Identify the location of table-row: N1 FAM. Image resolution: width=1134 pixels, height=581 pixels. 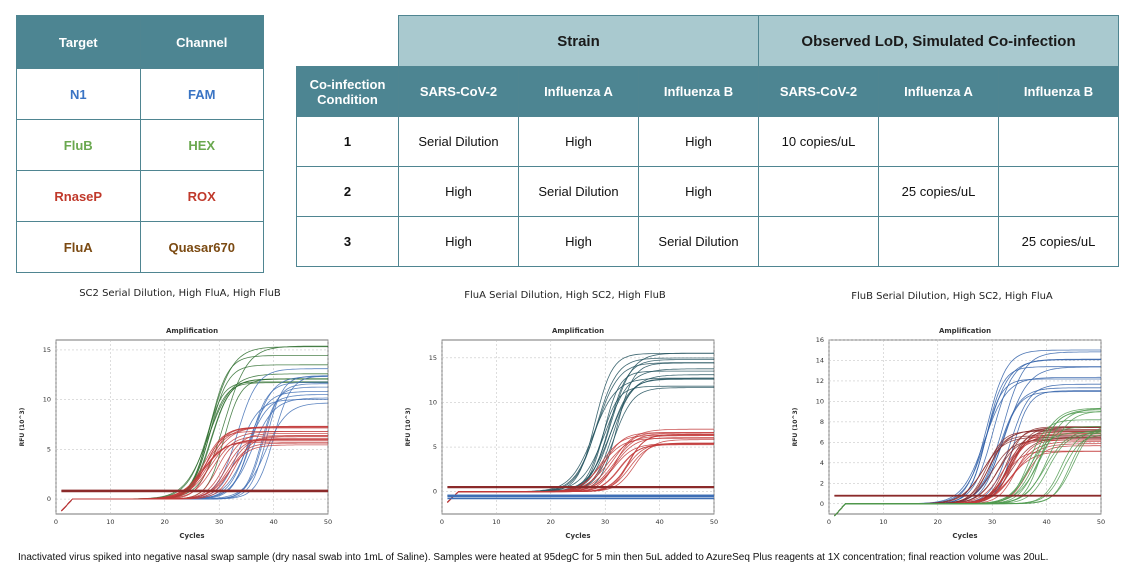
(140, 94).